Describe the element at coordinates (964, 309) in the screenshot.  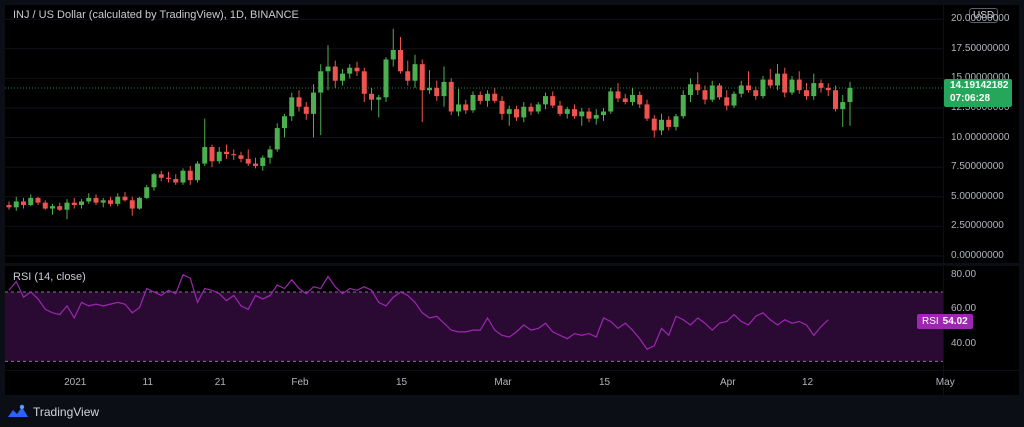
I see `rsi-tick-label: 60.00` at that location.